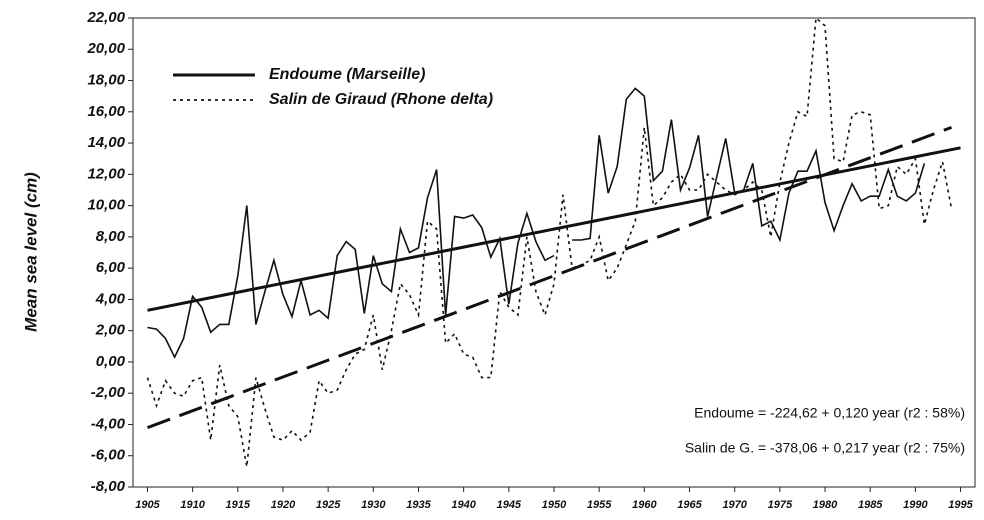  I want to click on y-tick-label: 20,00, so click(105, 48).